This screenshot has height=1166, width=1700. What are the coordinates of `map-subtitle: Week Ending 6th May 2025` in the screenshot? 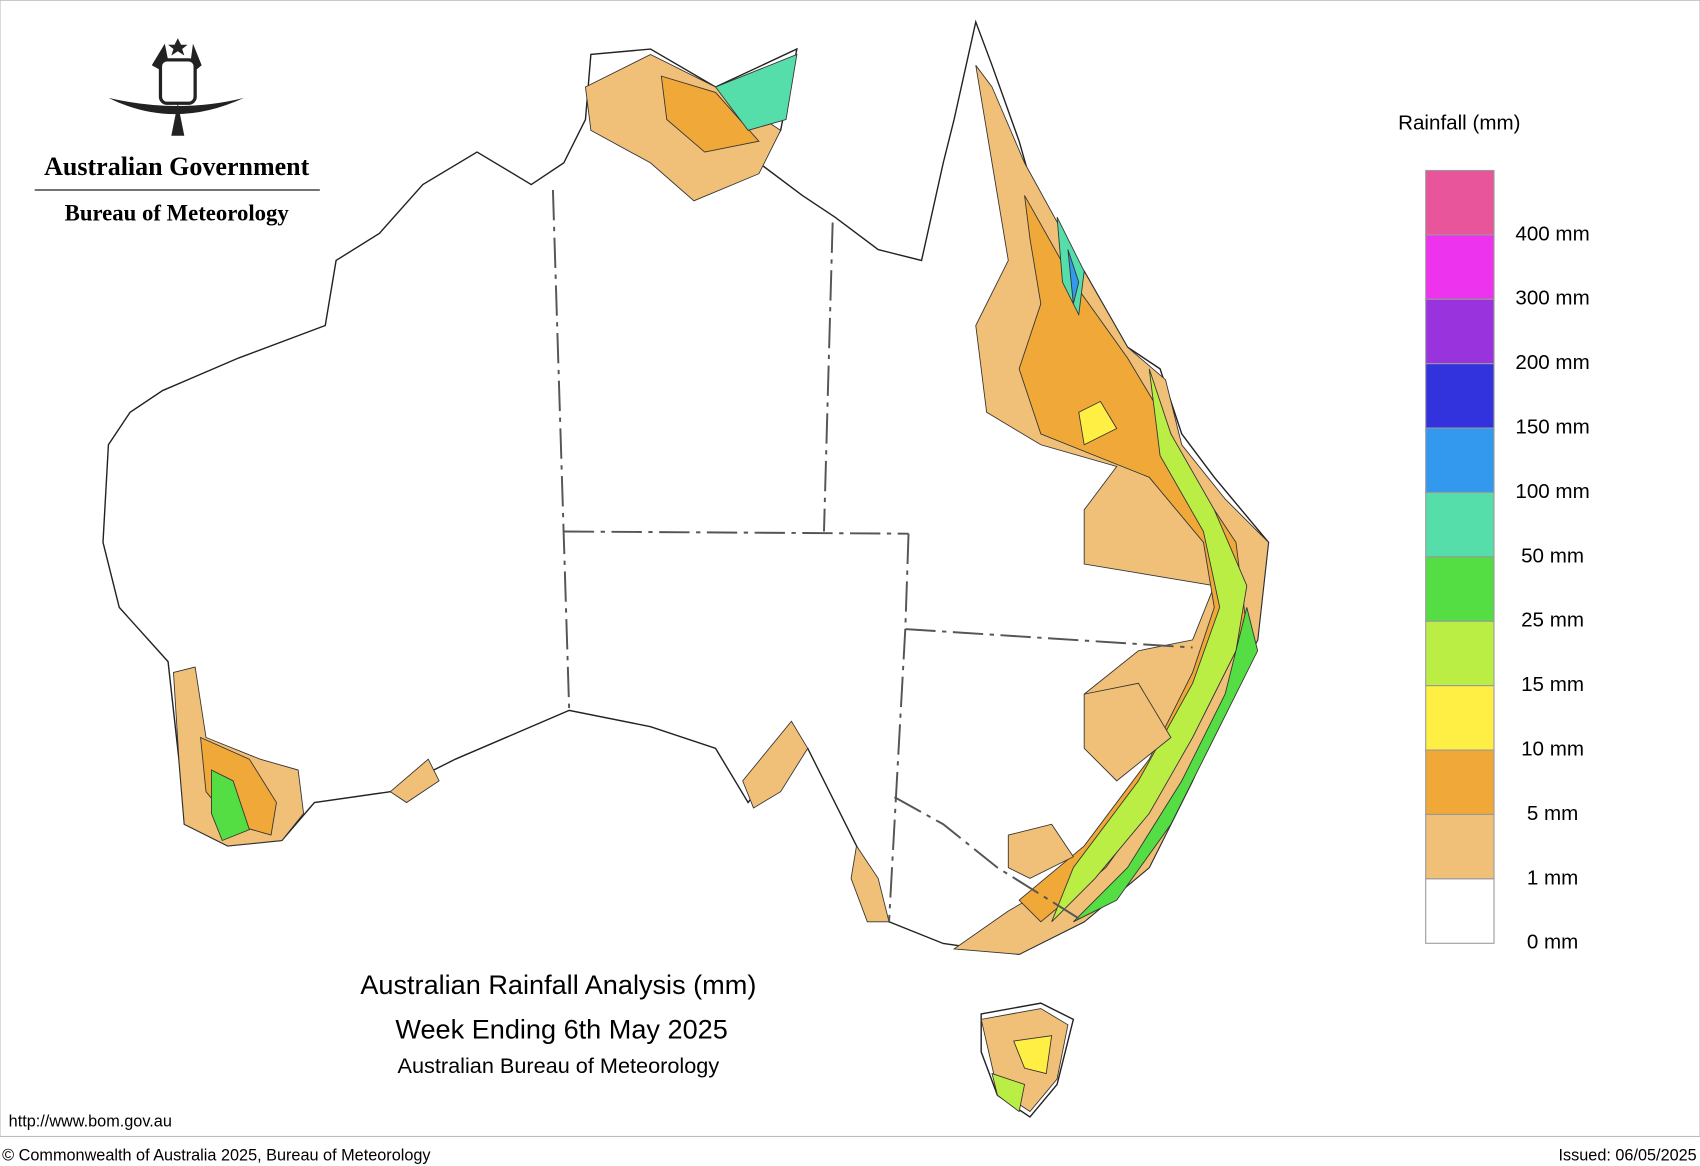 It's located at (561, 1028).